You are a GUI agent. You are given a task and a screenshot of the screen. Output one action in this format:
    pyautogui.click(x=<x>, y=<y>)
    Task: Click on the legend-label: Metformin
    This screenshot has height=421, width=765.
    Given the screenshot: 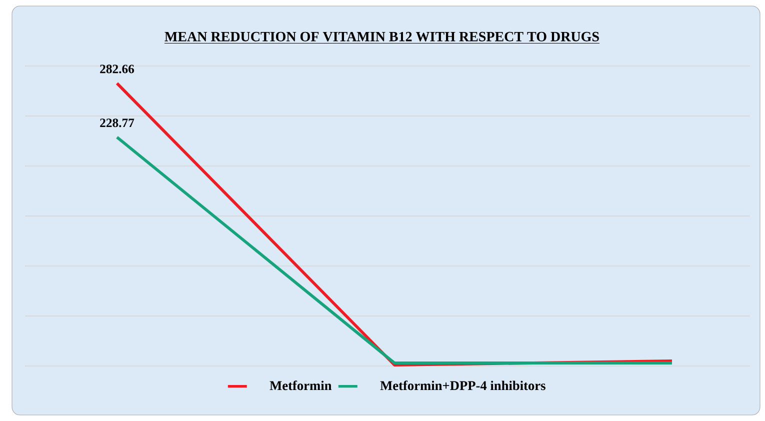 What is the action you would take?
    pyautogui.click(x=301, y=385)
    